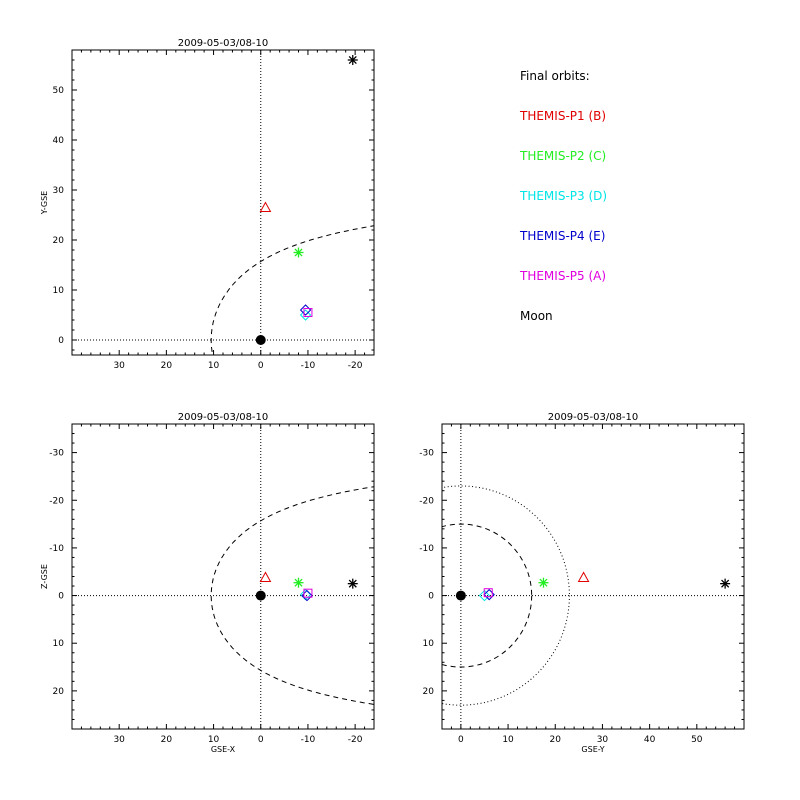 This screenshot has width=800, height=800. I want to click on y-tick-label: 40, so click(59, 141).